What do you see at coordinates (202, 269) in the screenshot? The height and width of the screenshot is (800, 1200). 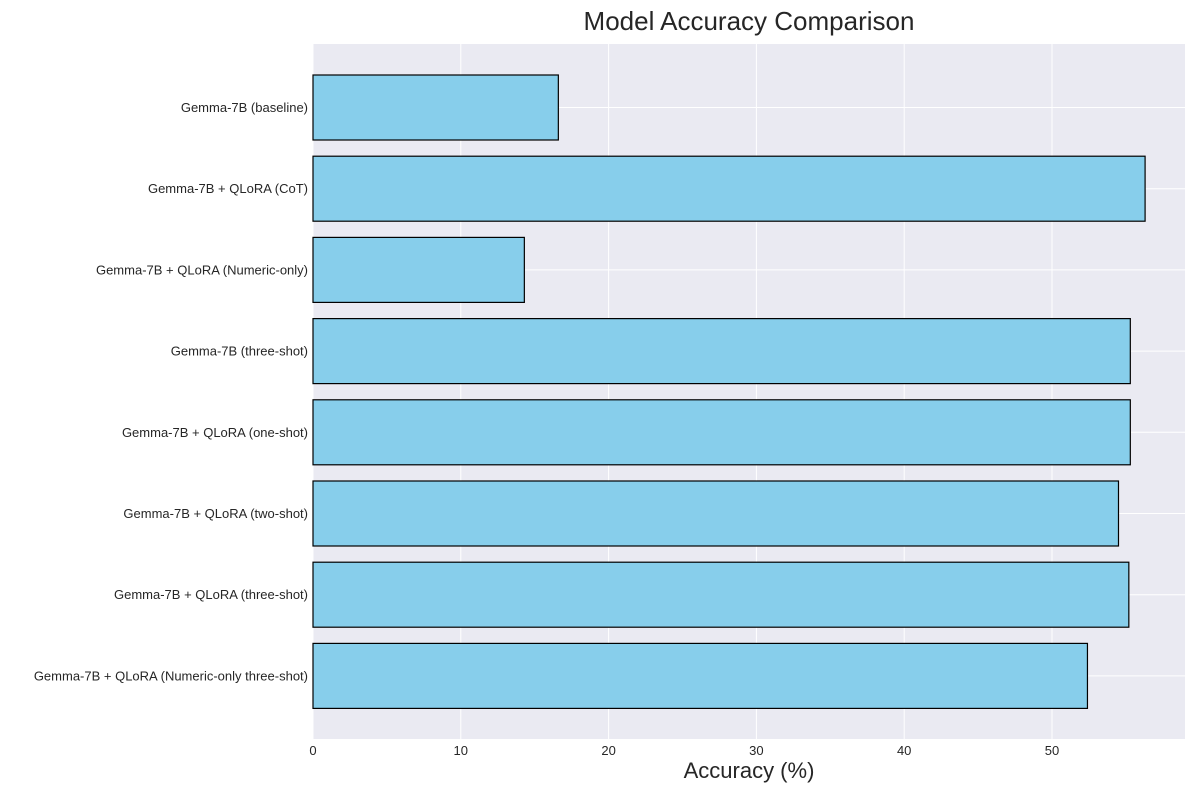 I see `category-label: Gemma-7B + QLoRA (Numeric-only)` at bounding box center [202, 269].